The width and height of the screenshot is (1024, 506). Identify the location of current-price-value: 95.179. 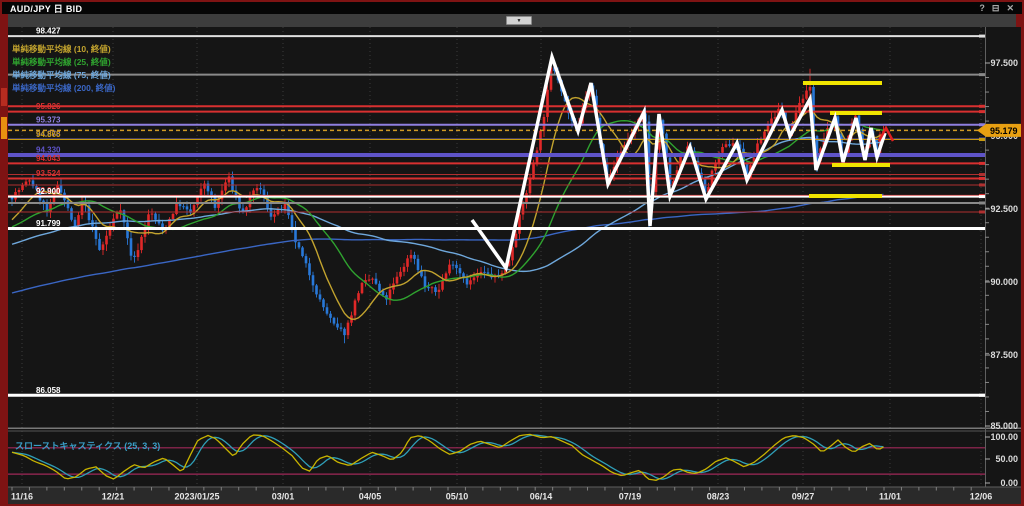
(1004, 131).